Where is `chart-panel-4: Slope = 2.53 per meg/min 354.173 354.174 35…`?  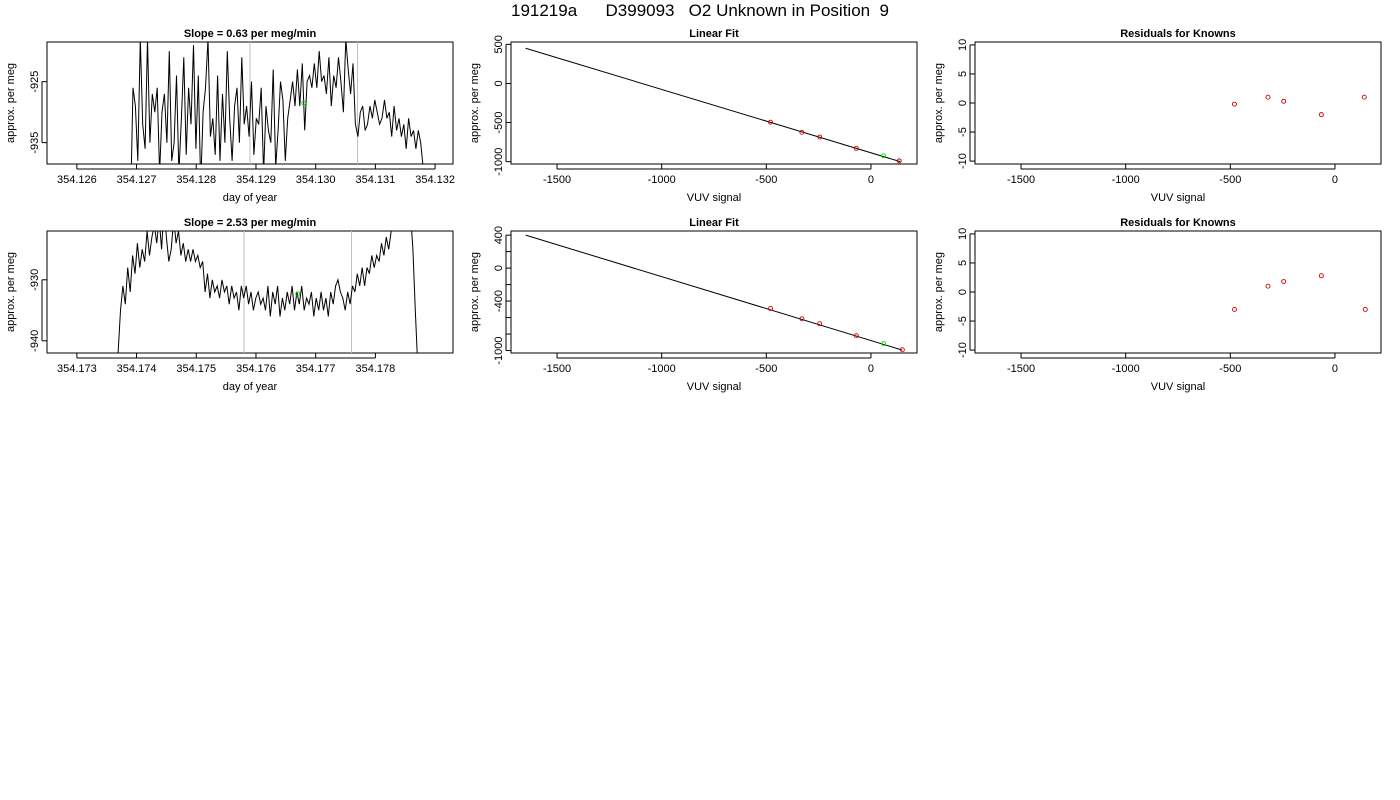
chart-panel-4: Slope = 2.53 per meg/min 354.173 354.174 35… is located at coordinates (229, 305).